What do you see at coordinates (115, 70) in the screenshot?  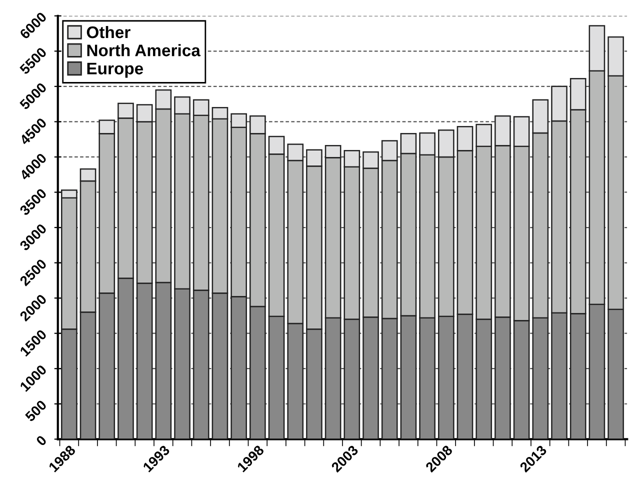 I see `legend-label: Europe` at bounding box center [115, 70].